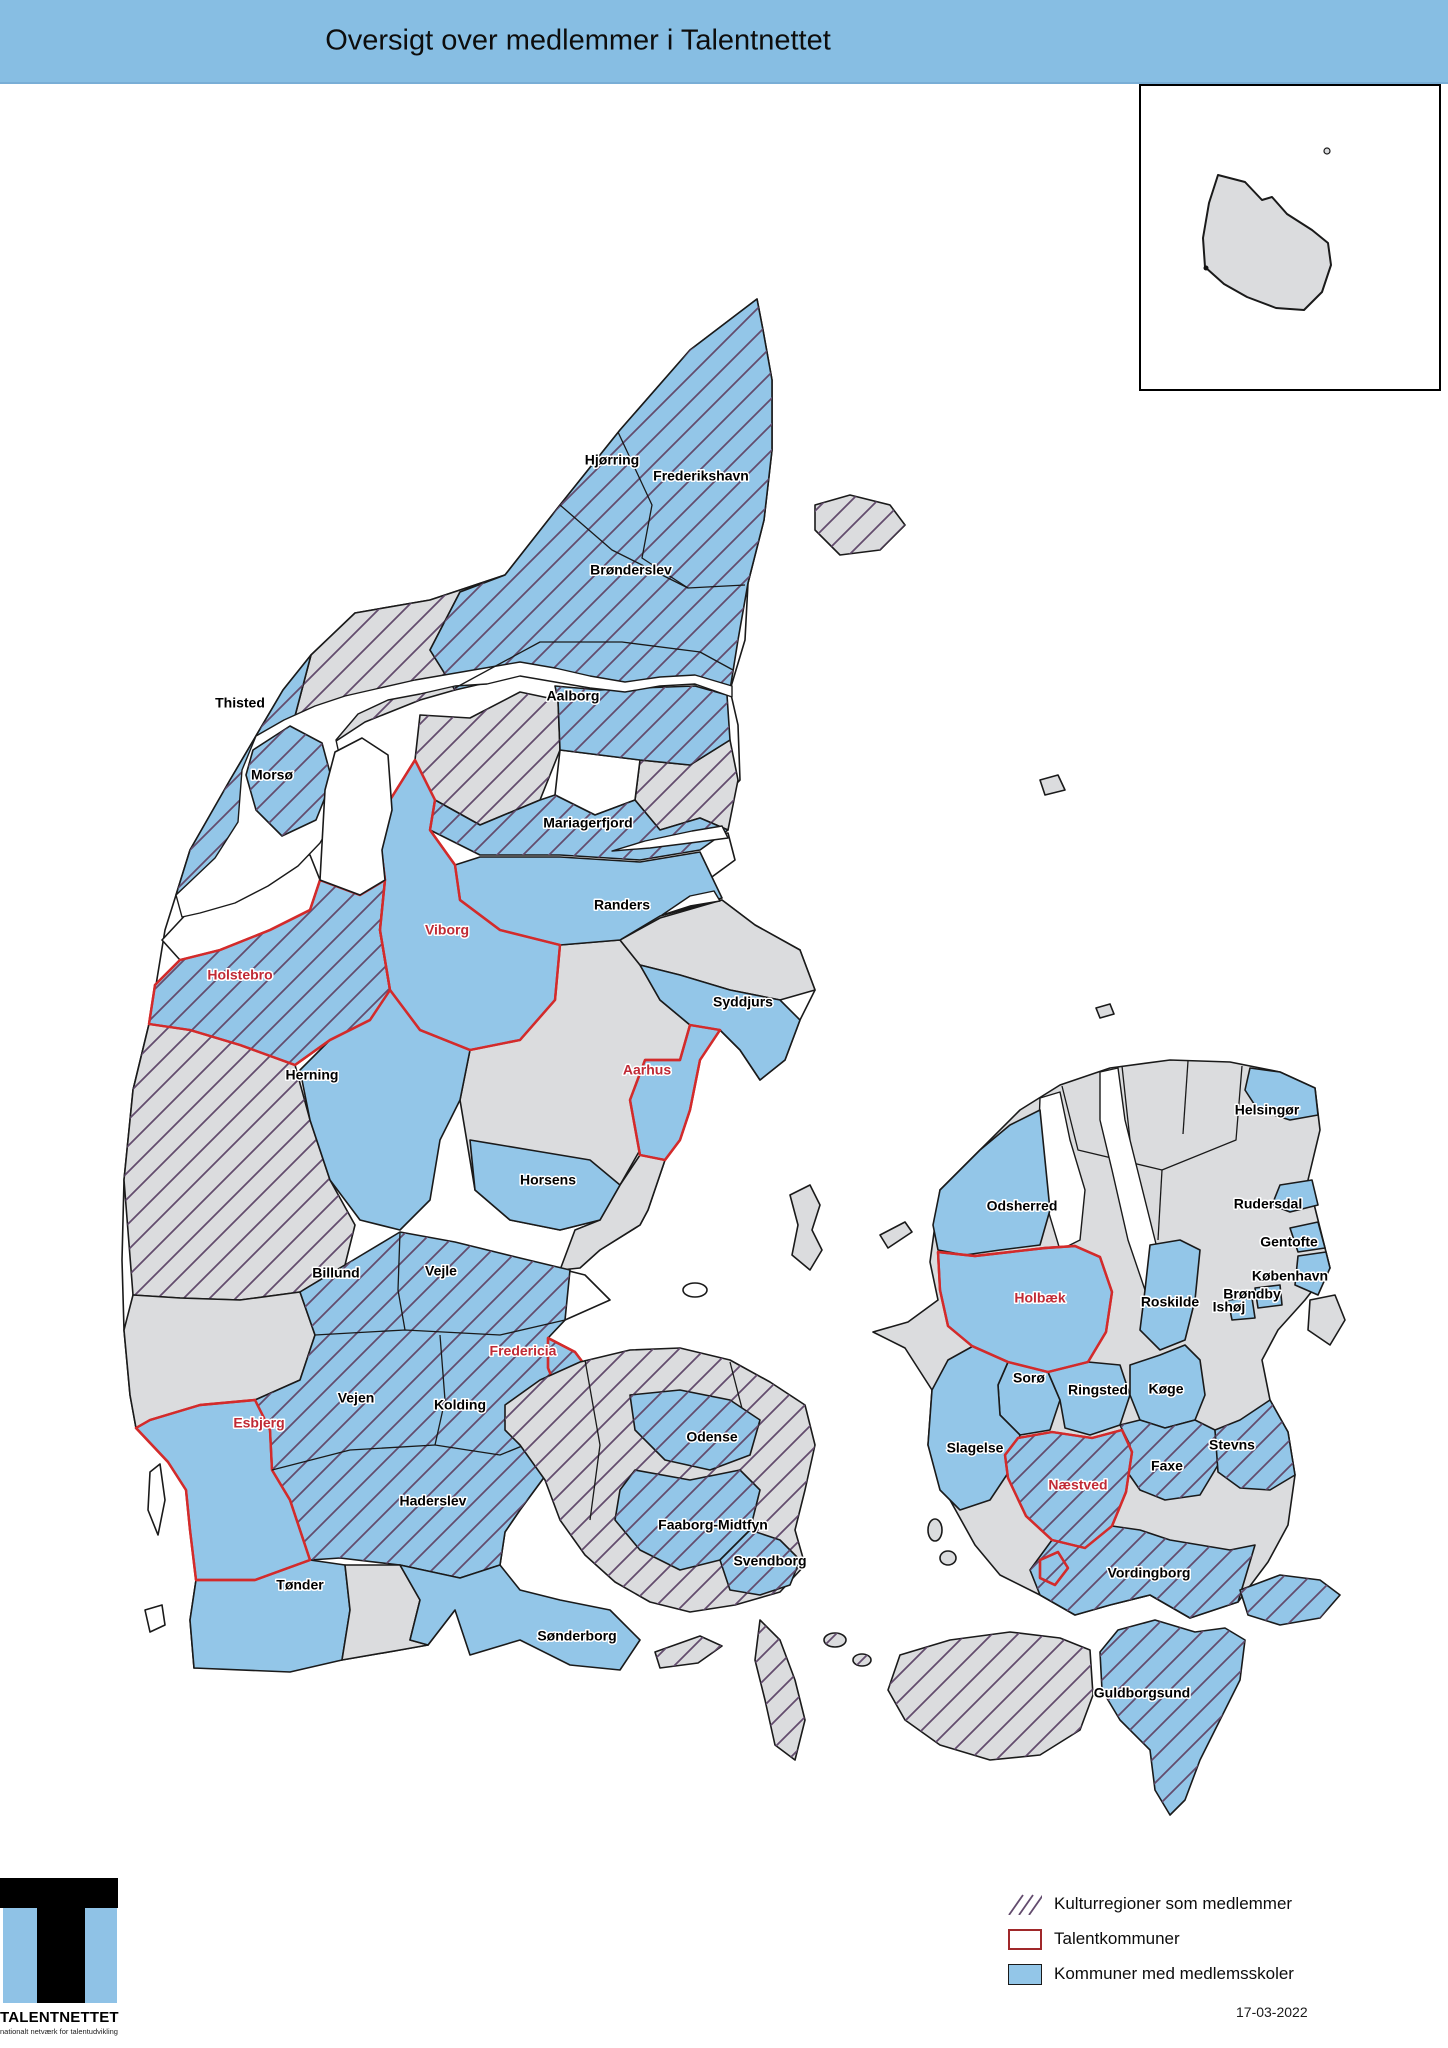 This screenshot has height=2048, width=1448. Describe the element at coordinates (948, 1558) in the screenshot. I see `island-omo` at that location.